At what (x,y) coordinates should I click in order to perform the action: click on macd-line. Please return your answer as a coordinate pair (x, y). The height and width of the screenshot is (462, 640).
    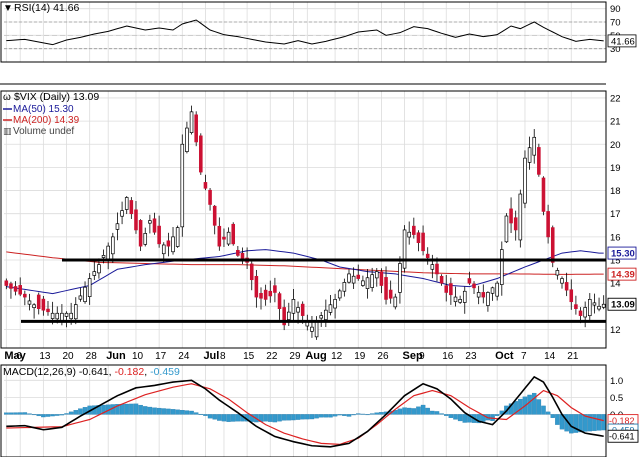
    Looking at the image, I should click on (305, 411).